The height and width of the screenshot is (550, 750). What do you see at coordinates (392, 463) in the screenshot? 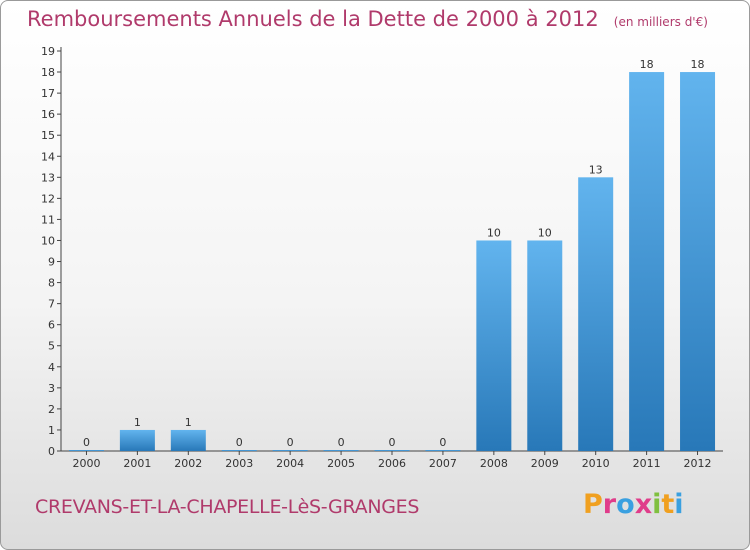
I see `x-tick-label: 2006` at bounding box center [392, 463].